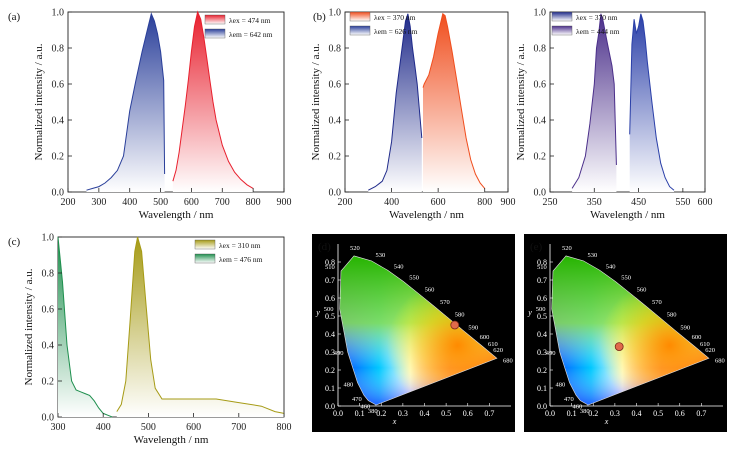 Image resolution: width=740 pixels, height=460 pixels. Describe the element at coordinates (593, 413) in the screenshot. I see `x-tick-label: 0.2` at that location.